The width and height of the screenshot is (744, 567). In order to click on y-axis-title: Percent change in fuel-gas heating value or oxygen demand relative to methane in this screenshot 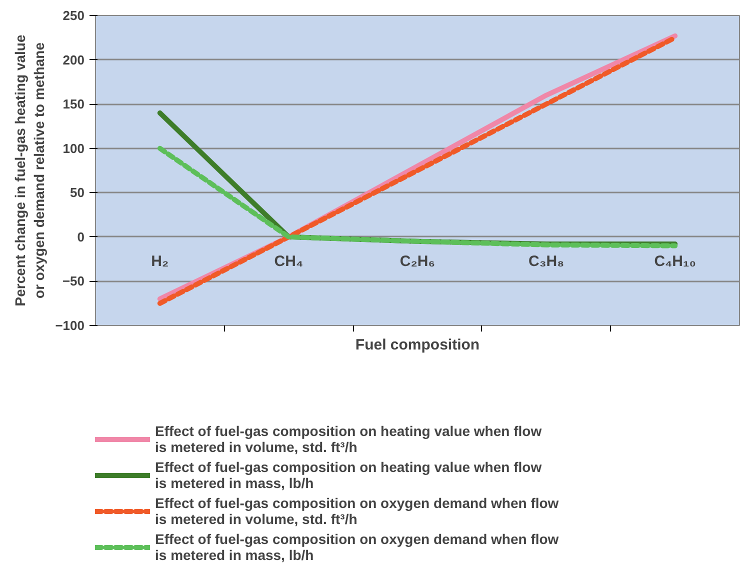, I will do `click(30, 170)`.